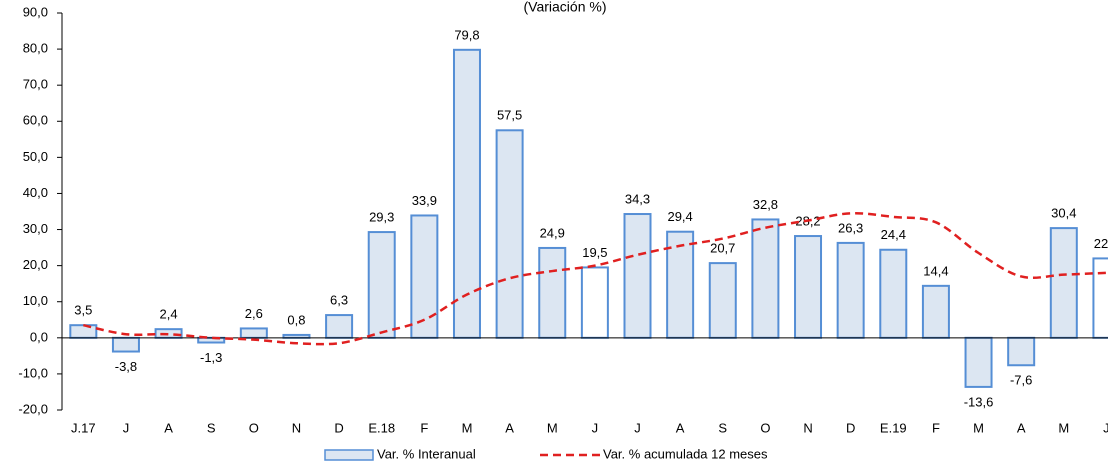  I want to click on data-label: 33,9, so click(424, 200).